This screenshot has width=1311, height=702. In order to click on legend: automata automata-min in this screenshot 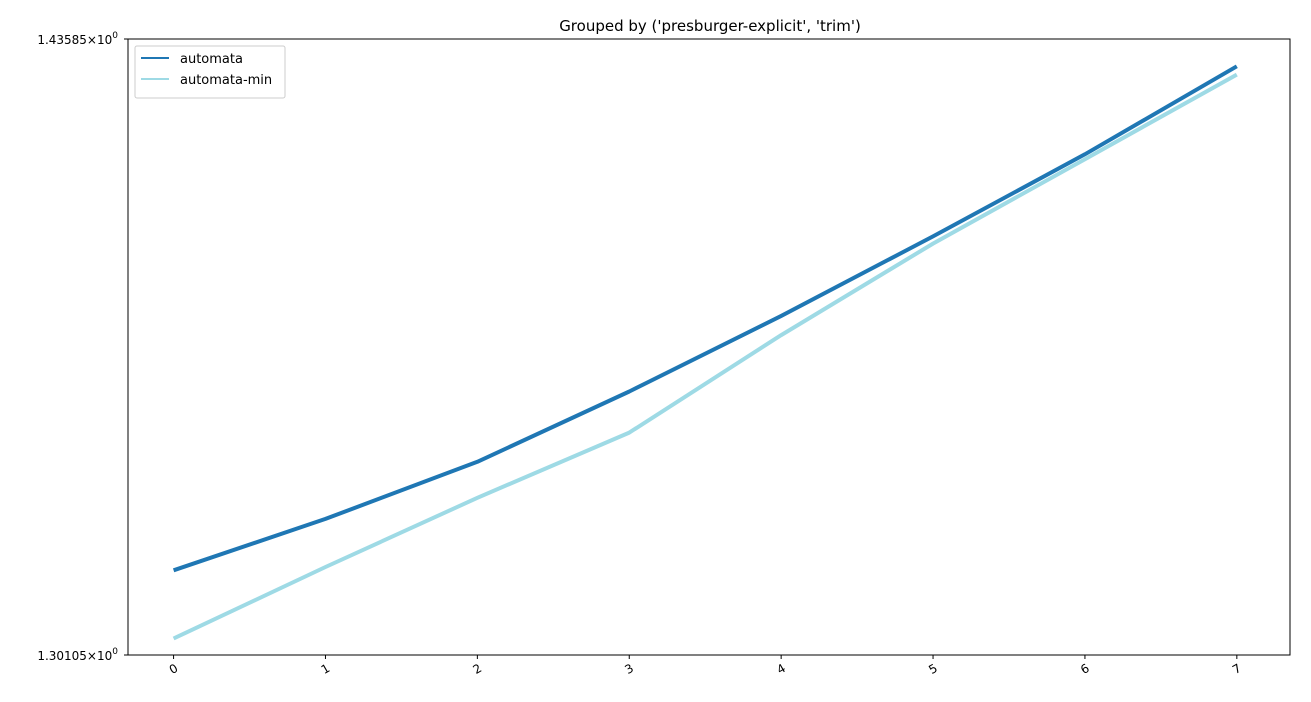, I will do `click(210, 72)`.